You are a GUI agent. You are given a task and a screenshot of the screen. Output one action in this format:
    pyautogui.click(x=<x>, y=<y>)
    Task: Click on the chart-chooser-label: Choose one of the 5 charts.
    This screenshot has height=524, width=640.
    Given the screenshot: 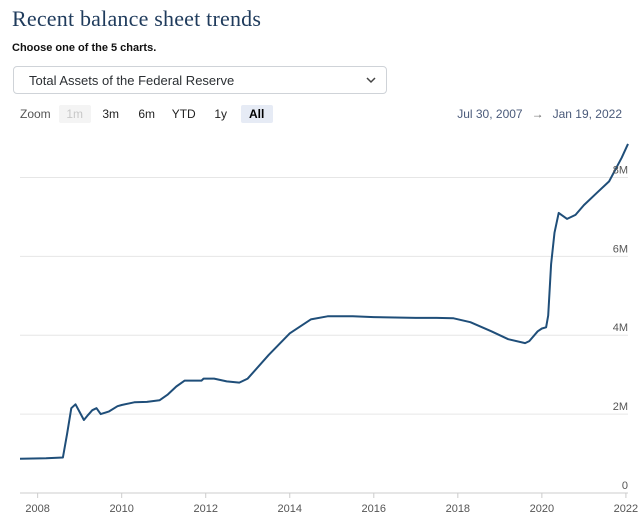 What is the action you would take?
    pyautogui.click(x=84, y=48)
    